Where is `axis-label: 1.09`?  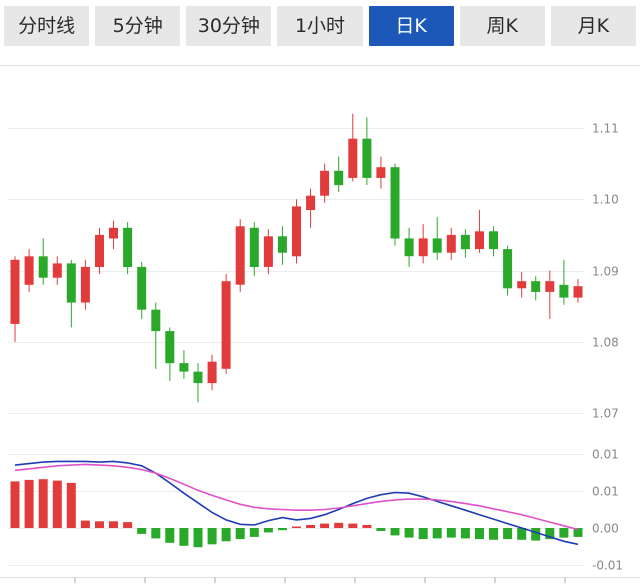 axis-label: 1.09 is located at coordinates (605, 272).